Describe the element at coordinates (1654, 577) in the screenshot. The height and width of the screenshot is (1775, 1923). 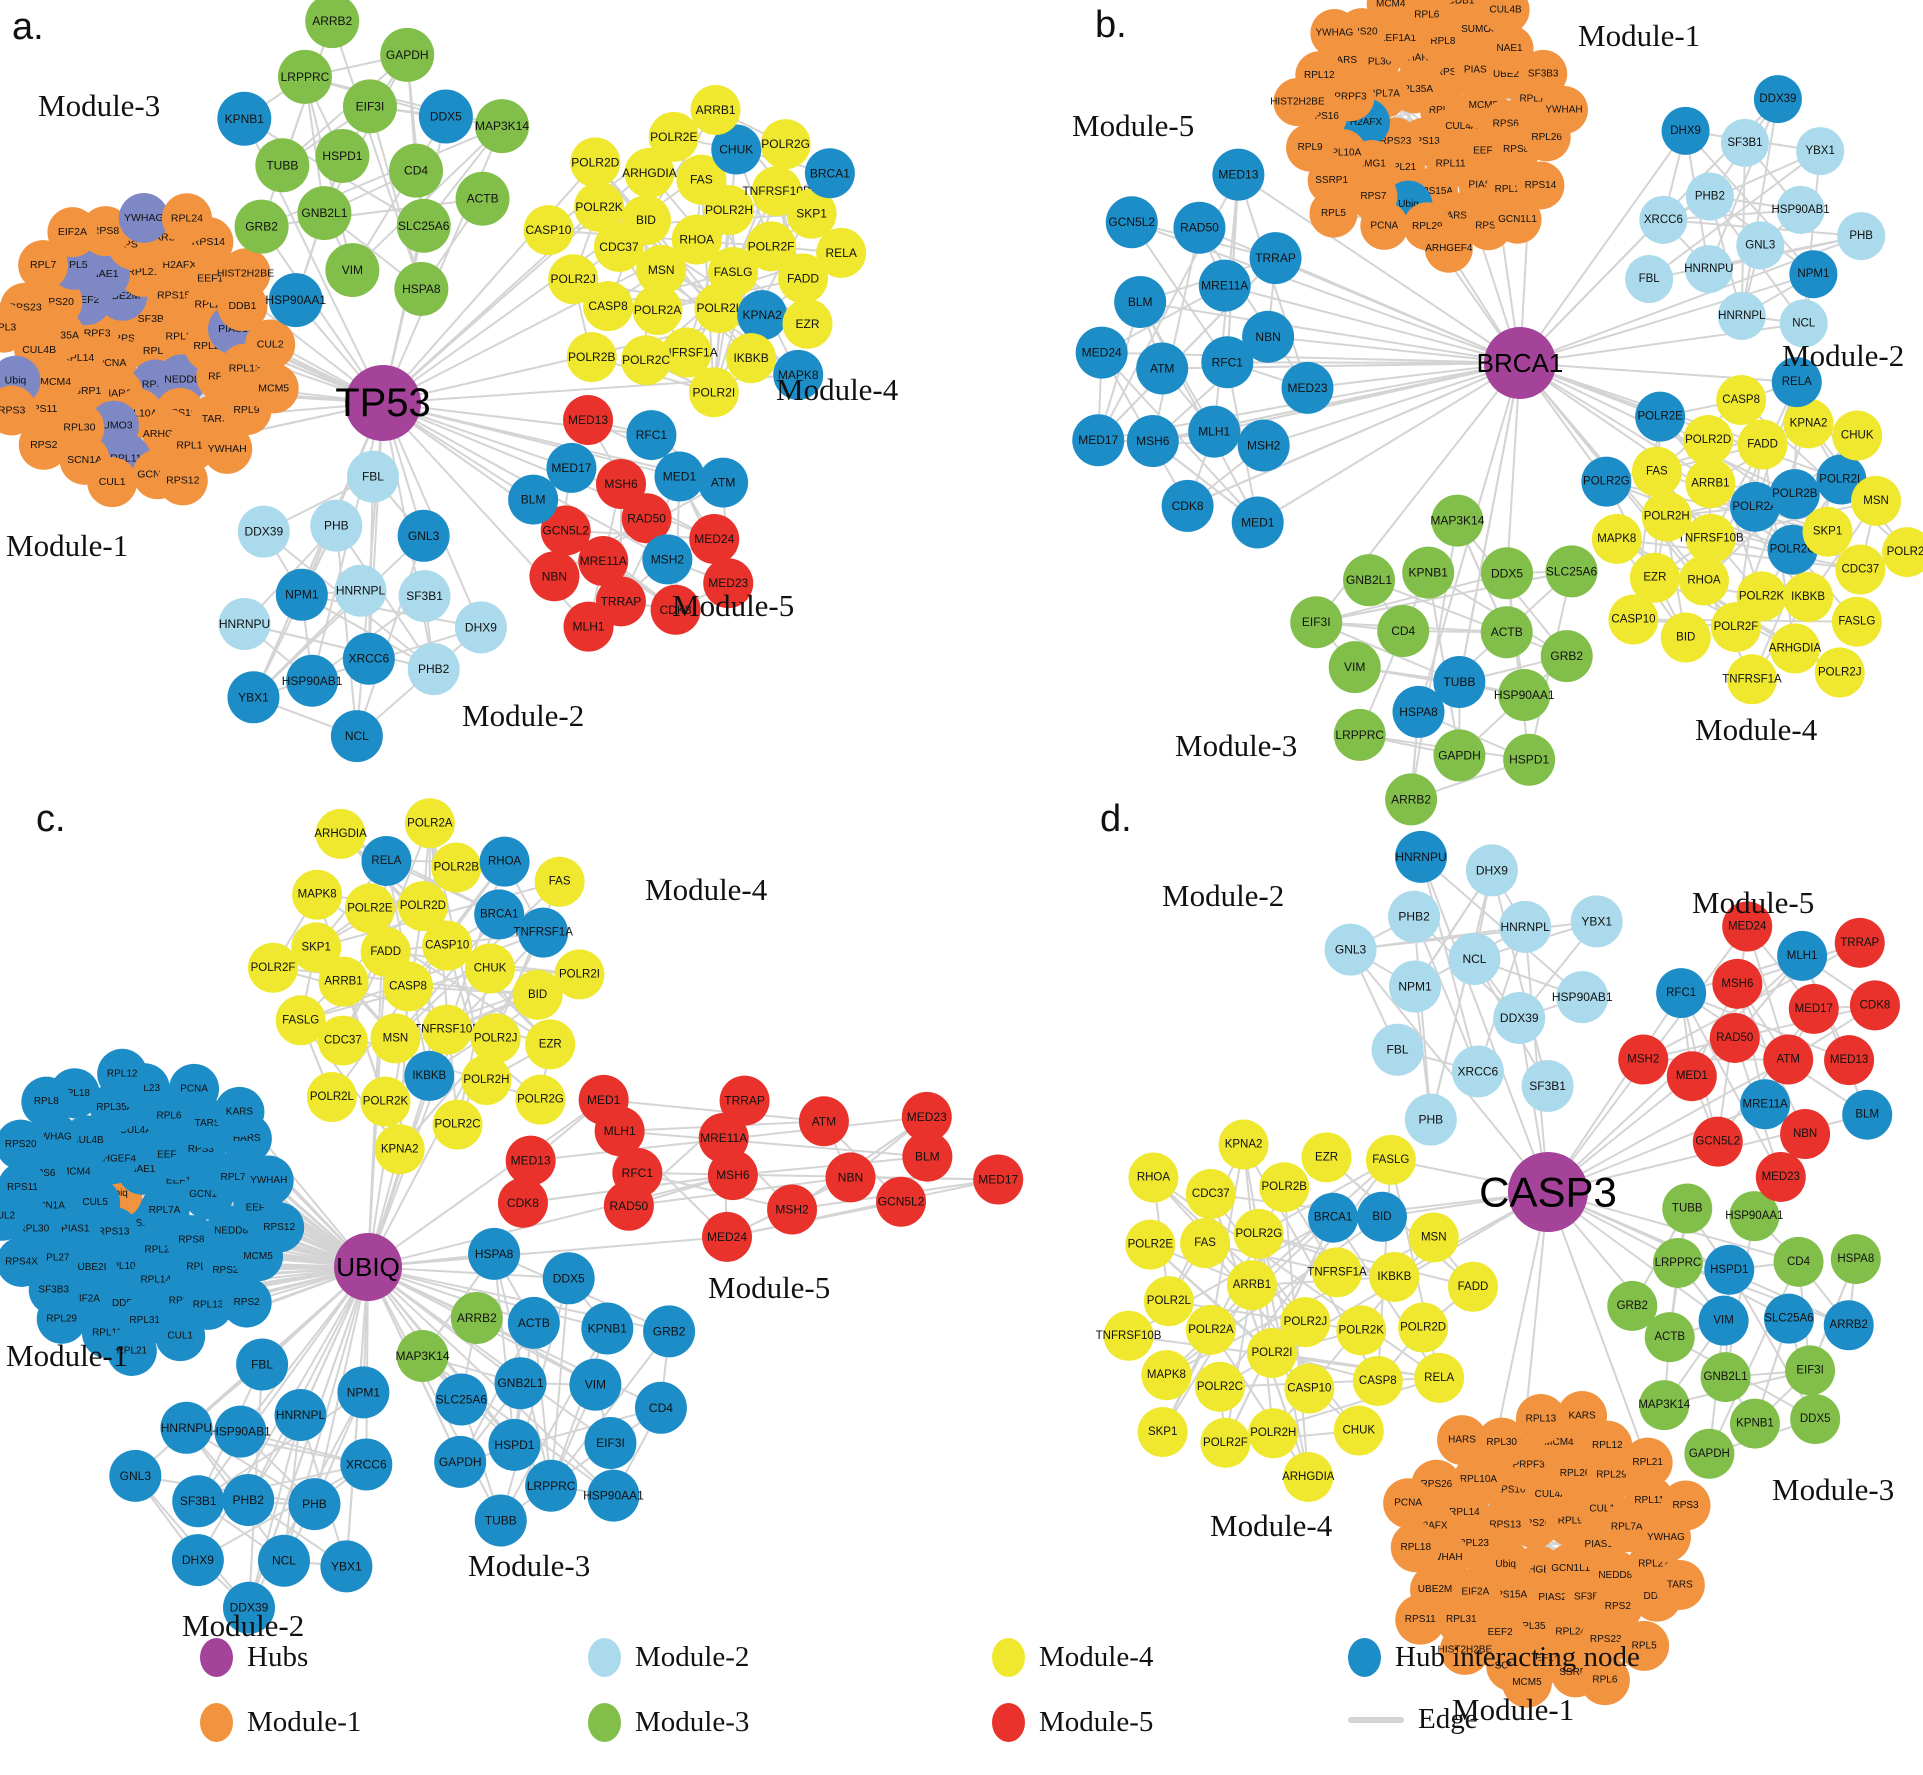
I see `node-EZR` at that location.